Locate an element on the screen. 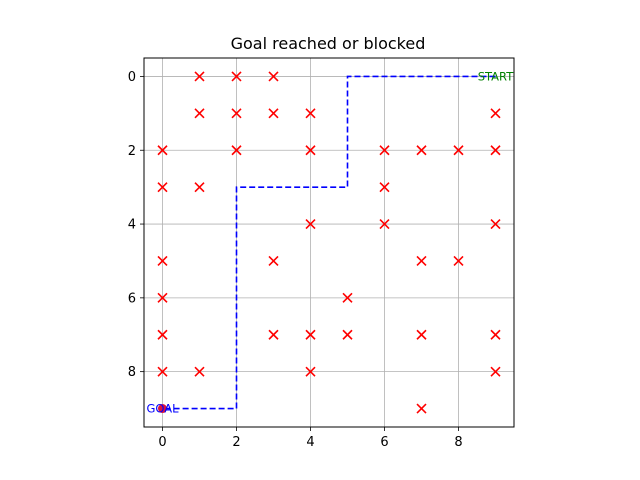 Image resolution: width=640 pixels, height=480 pixels. x-tick-label: 4 is located at coordinates (310, 442).